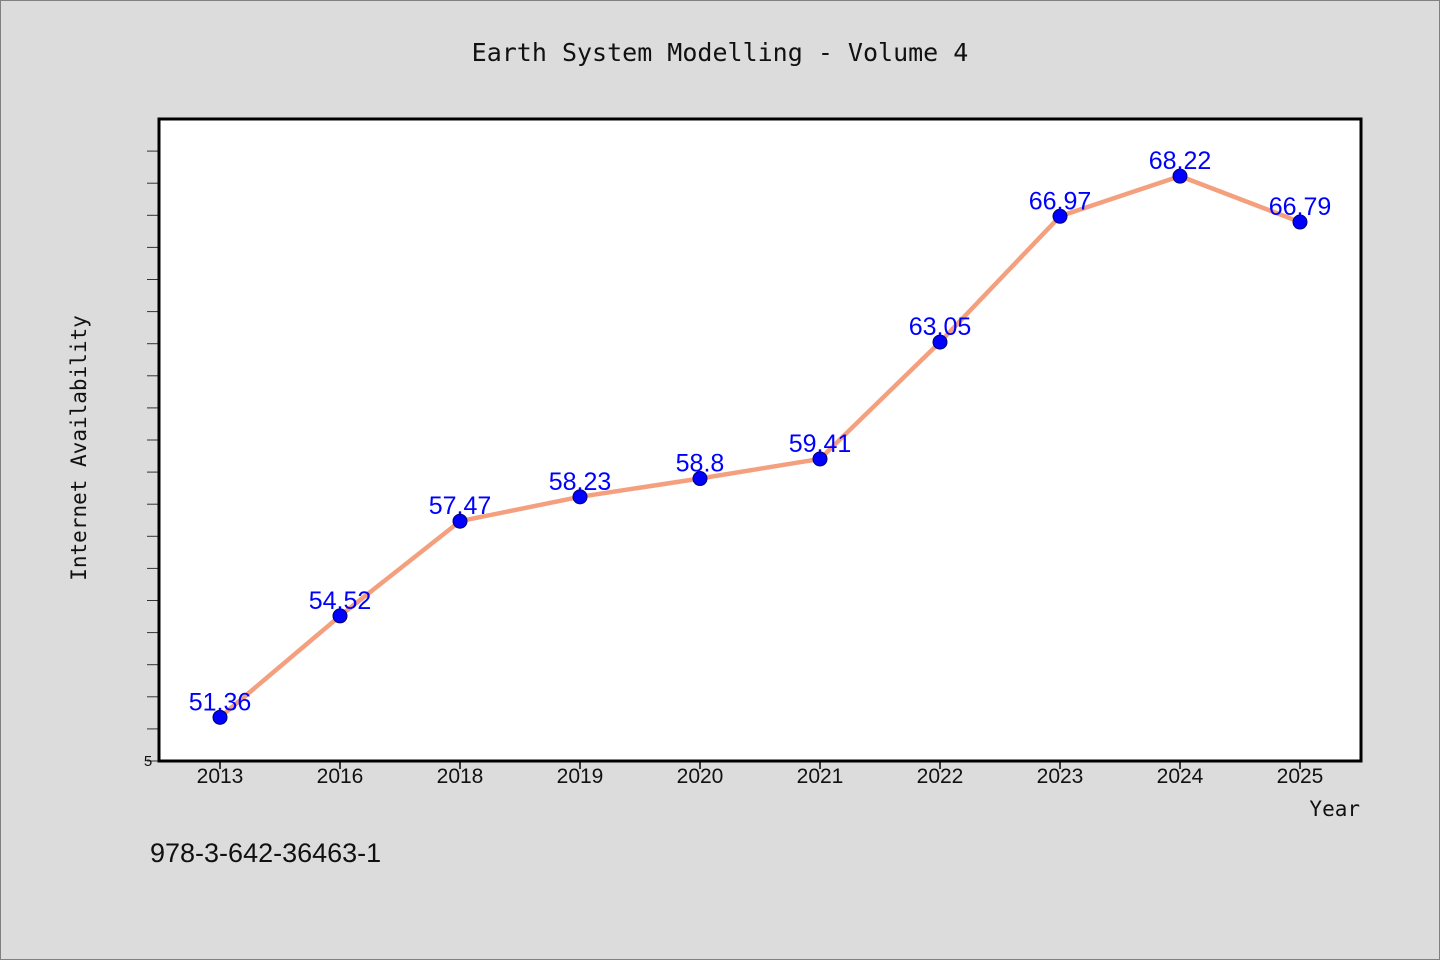 This screenshot has width=1440, height=960. What do you see at coordinates (153, 456) in the screenshot?
I see `y-axis-ticks` at bounding box center [153, 456].